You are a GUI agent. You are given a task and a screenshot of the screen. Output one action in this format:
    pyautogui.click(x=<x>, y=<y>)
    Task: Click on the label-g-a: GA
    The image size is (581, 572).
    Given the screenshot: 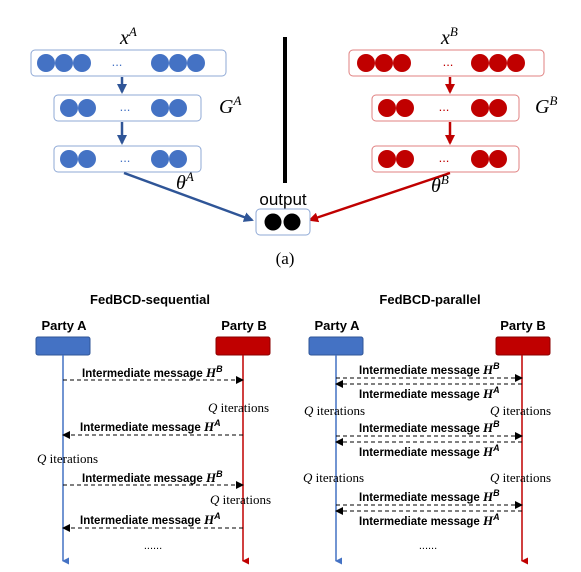 What is the action you would take?
    pyautogui.click(x=230, y=105)
    